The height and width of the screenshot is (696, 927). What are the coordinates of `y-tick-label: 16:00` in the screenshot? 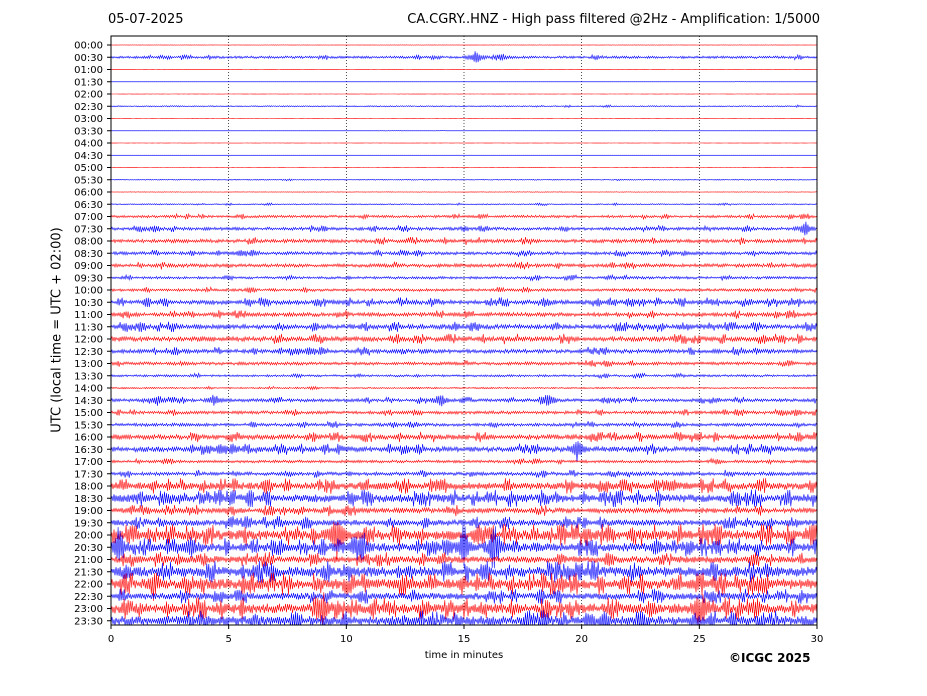 It's located at (88, 438).